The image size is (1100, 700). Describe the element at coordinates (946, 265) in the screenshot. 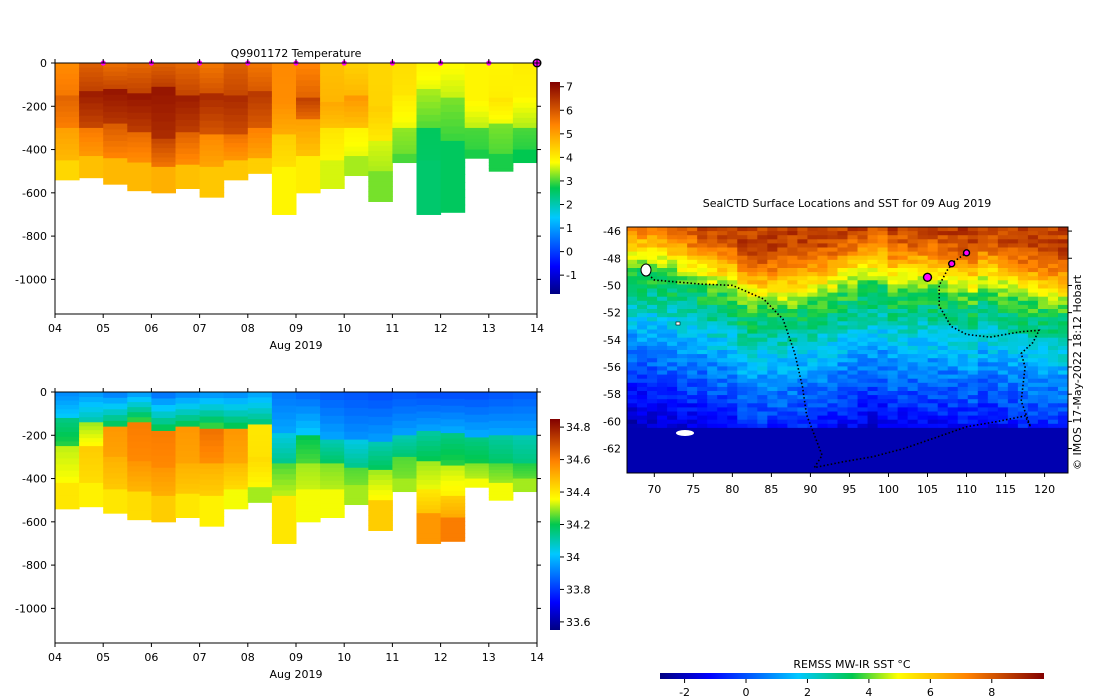

I see `seal-highlight-points` at that location.